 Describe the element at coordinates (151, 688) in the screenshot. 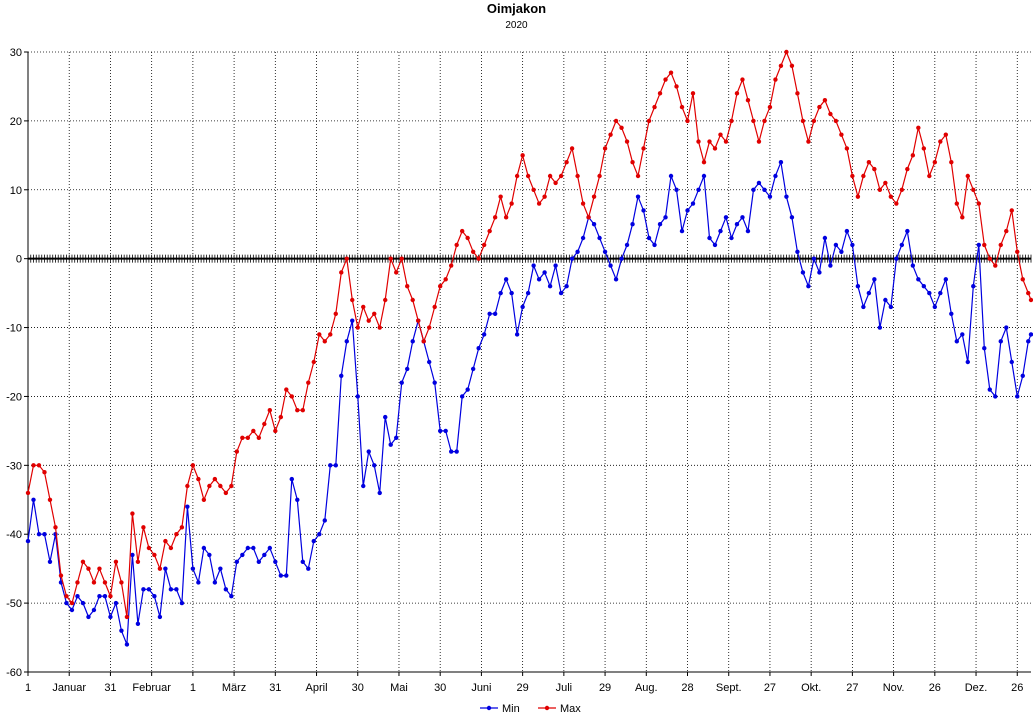

I see `x-tick-label: Februar` at that location.